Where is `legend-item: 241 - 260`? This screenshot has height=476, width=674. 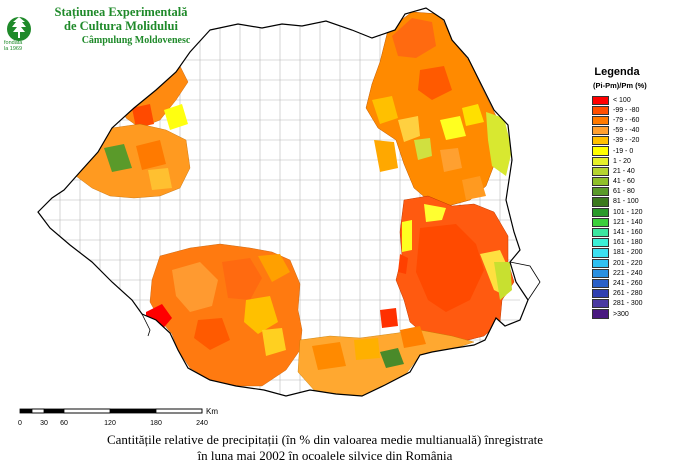
legend-item: 241 - 260 is located at coordinates (628, 283).